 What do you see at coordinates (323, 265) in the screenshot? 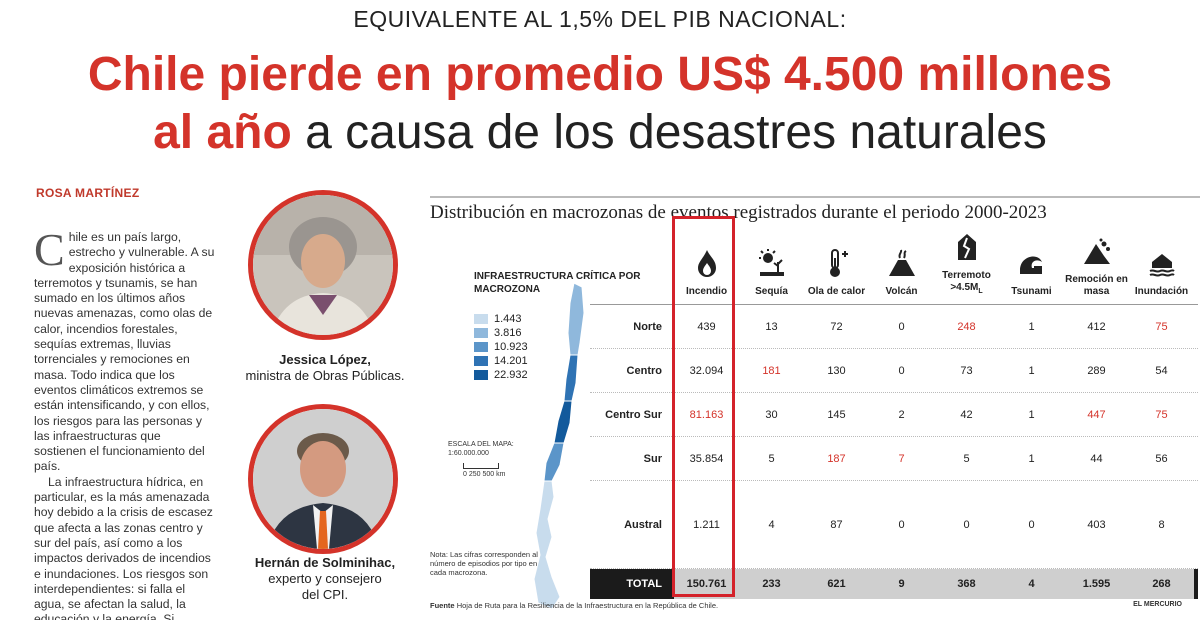
I see `portrait-jessica-lopez` at bounding box center [323, 265].